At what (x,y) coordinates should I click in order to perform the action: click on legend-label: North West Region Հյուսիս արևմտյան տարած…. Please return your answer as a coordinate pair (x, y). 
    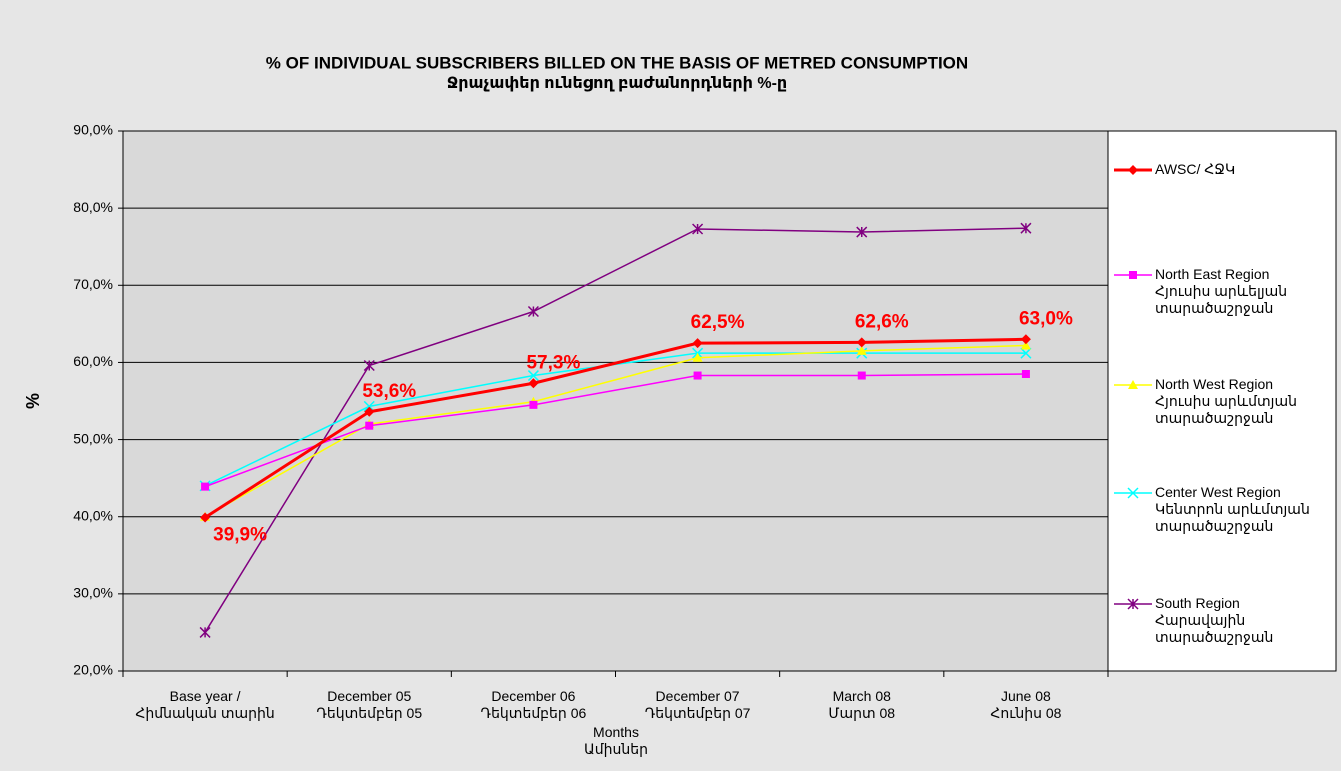
    Looking at the image, I should click on (1226, 401).